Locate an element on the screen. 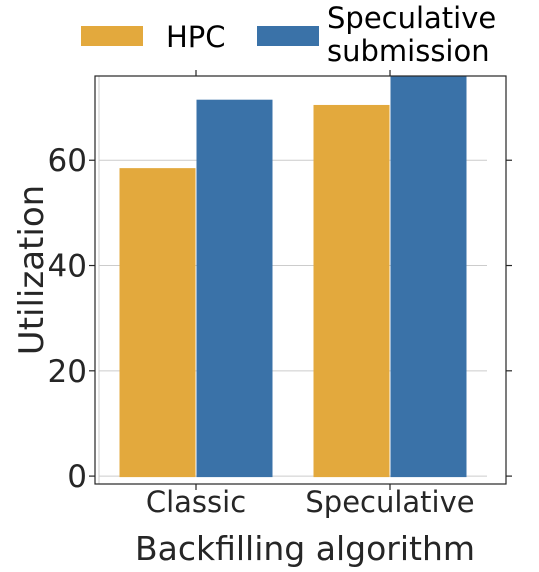  bar-hpc-speculative is located at coordinates (351, 291).